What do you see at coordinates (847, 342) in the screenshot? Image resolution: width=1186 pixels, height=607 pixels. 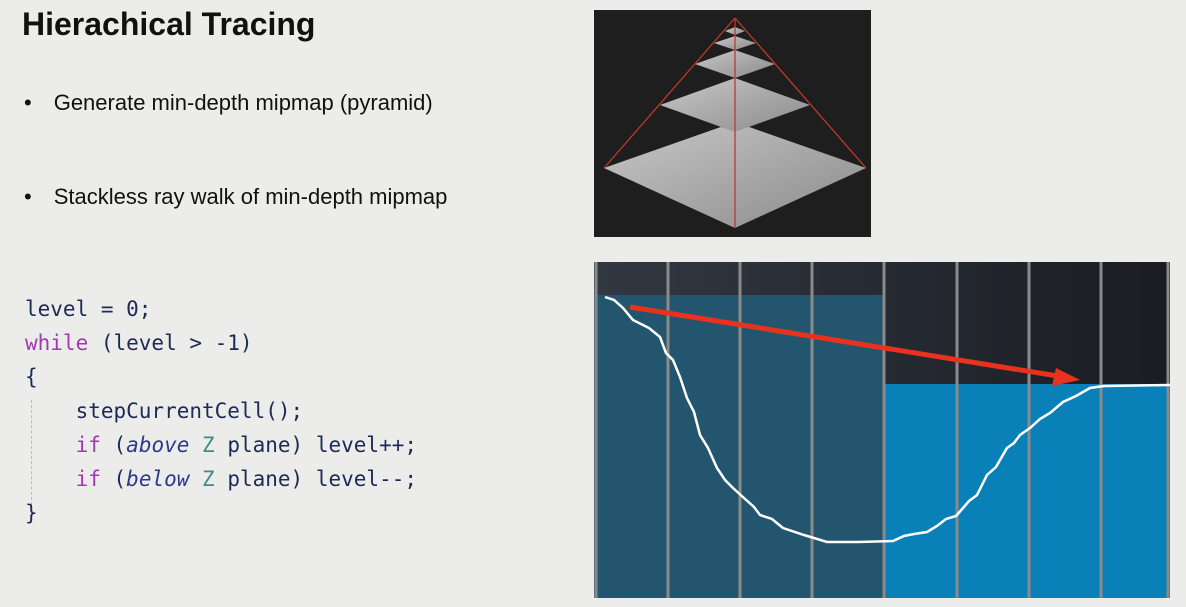 I see `ray-arrow` at bounding box center [847, 342].